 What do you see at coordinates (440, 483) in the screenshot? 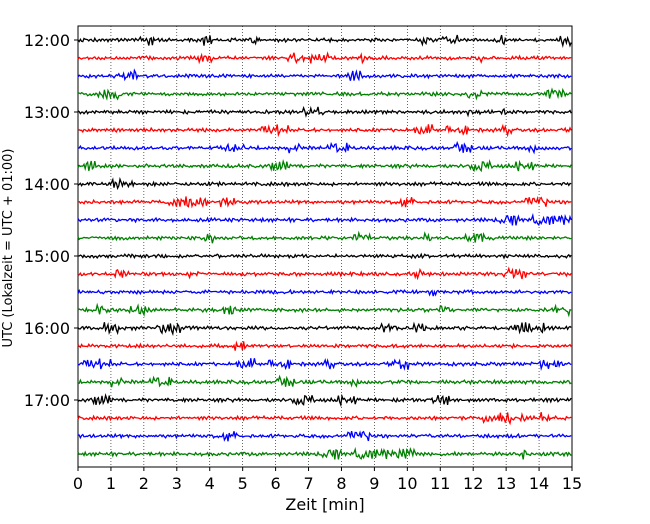
I see `x-tick-label: 11` at bounding box center [440, 483].